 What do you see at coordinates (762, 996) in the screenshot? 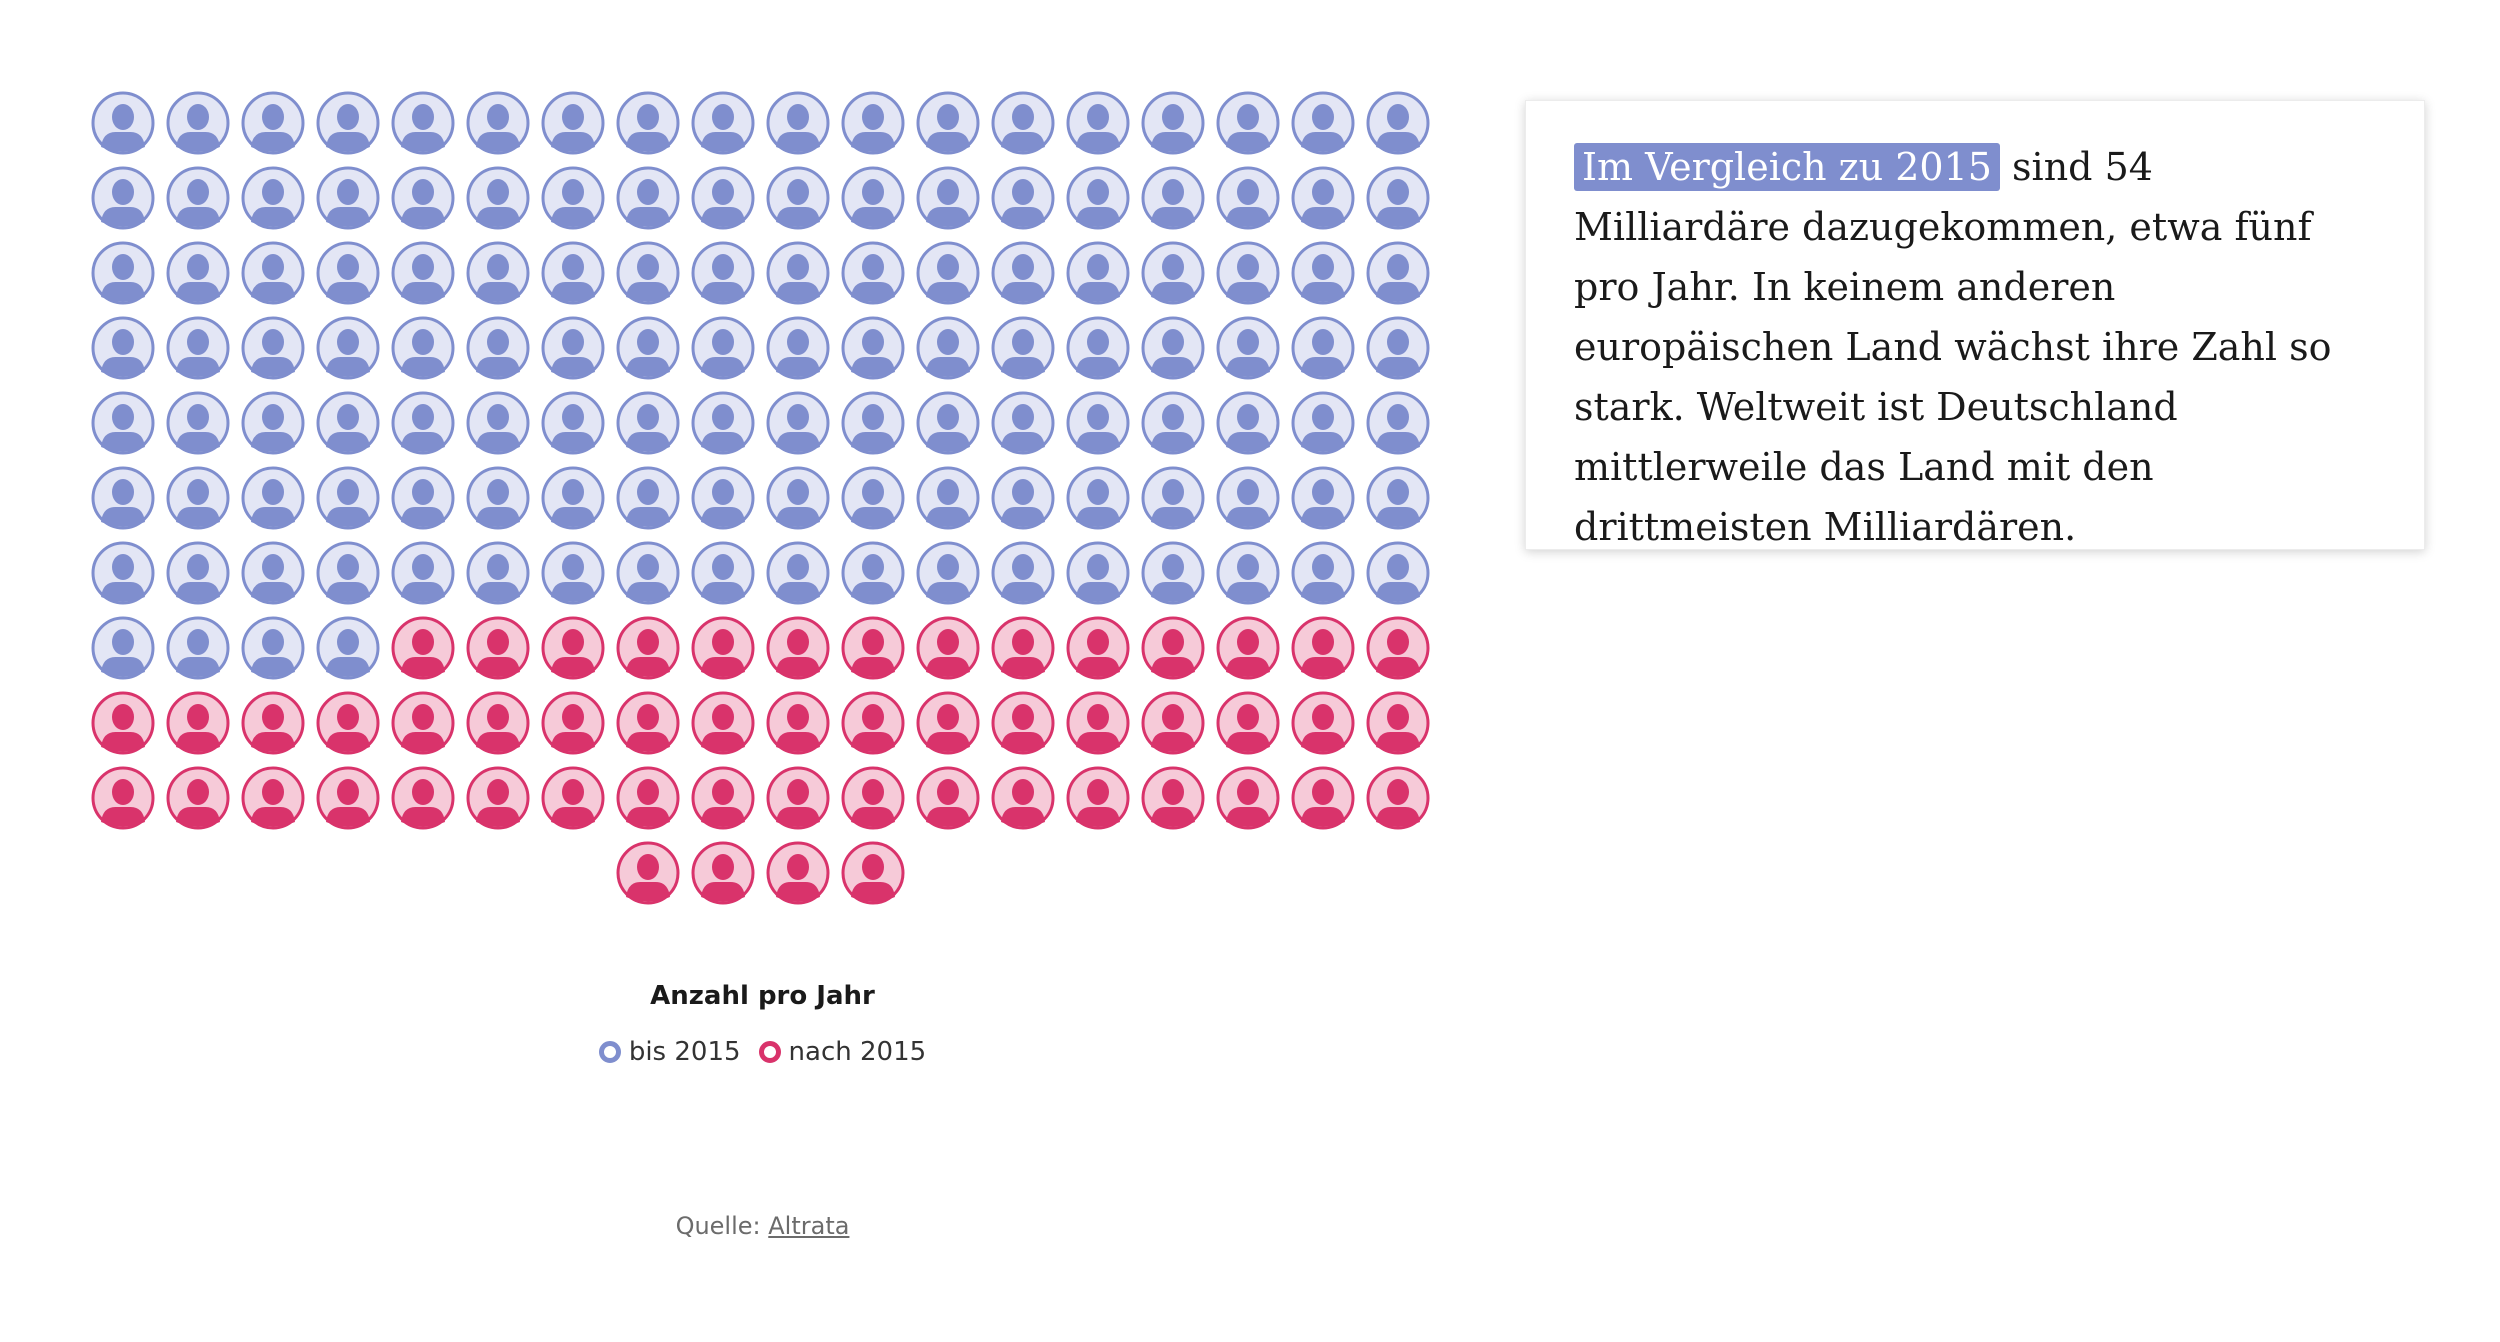
I see `legend-title: Anzahl pro Jahr` at bounding box center [762, 996].